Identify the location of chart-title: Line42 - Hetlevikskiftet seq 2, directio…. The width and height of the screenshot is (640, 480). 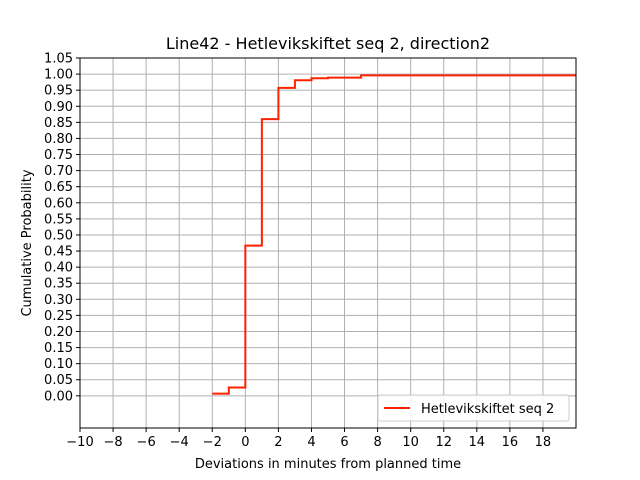
(328, 43).